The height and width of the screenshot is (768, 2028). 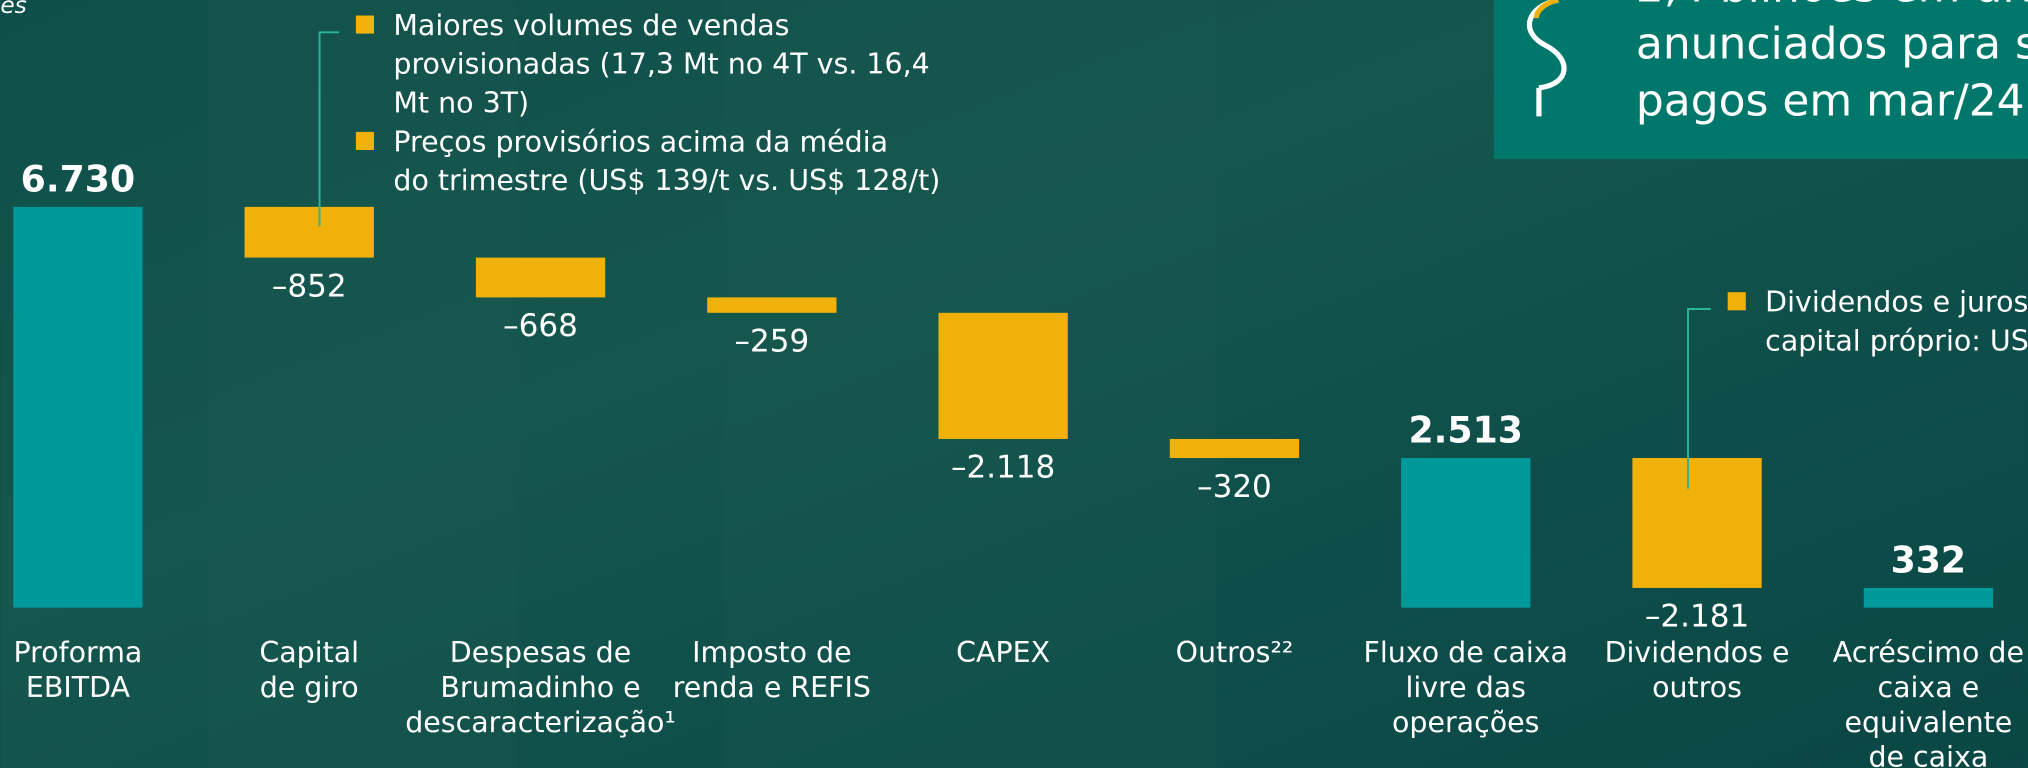 I want to click on value-label: –668, so click(x=540, y=326).